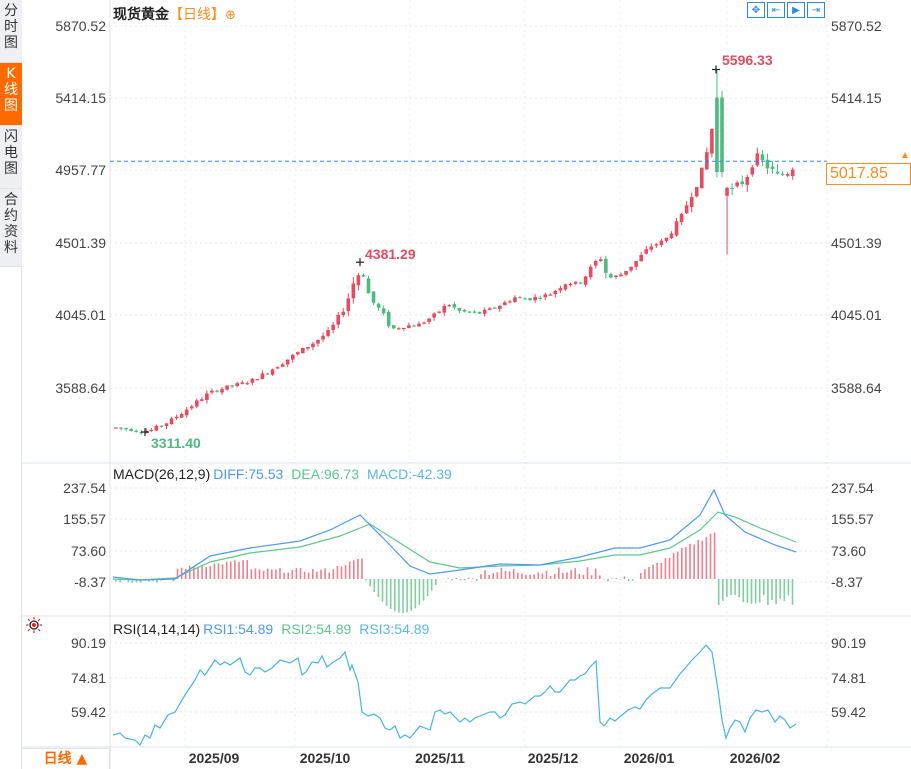 The image size is (911, 769). I want to click on x-tick: 2025/11, so click(440, 758).